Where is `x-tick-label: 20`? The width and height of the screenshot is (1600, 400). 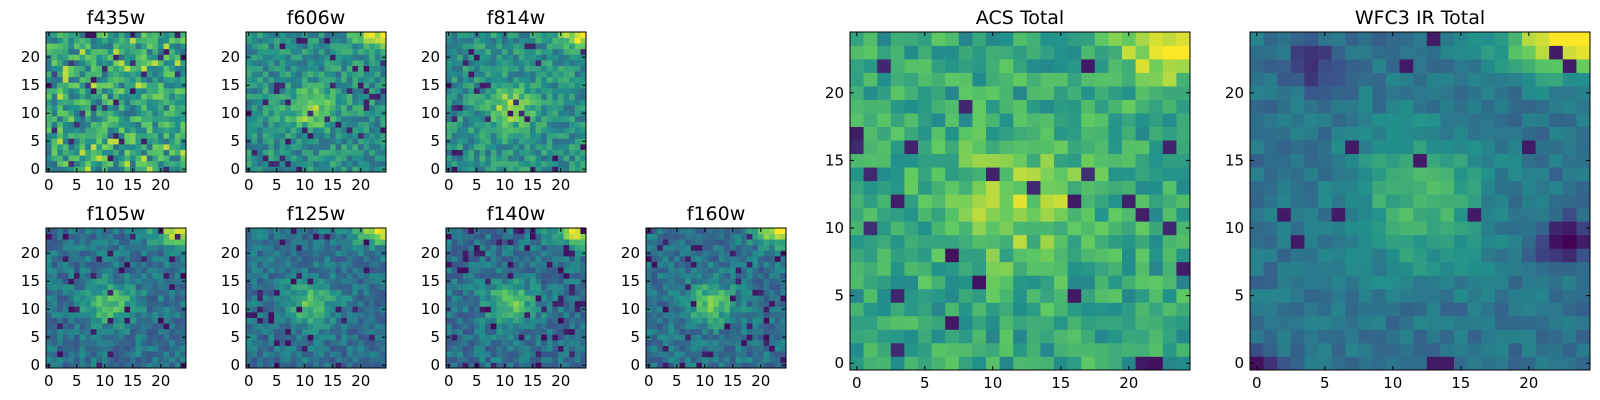
x-tick-label: 20 is located at coordinates (560, 185).